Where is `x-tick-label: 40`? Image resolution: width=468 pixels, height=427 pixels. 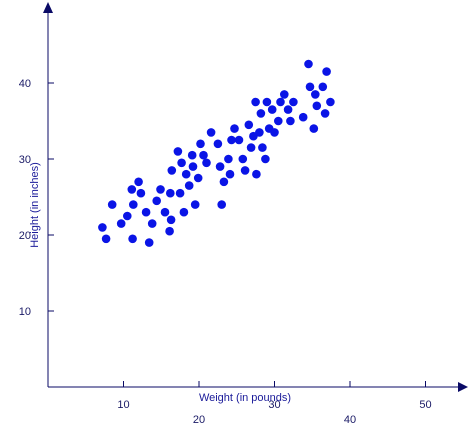
x-tick-label: 40 is located at coordinates (350, 420).